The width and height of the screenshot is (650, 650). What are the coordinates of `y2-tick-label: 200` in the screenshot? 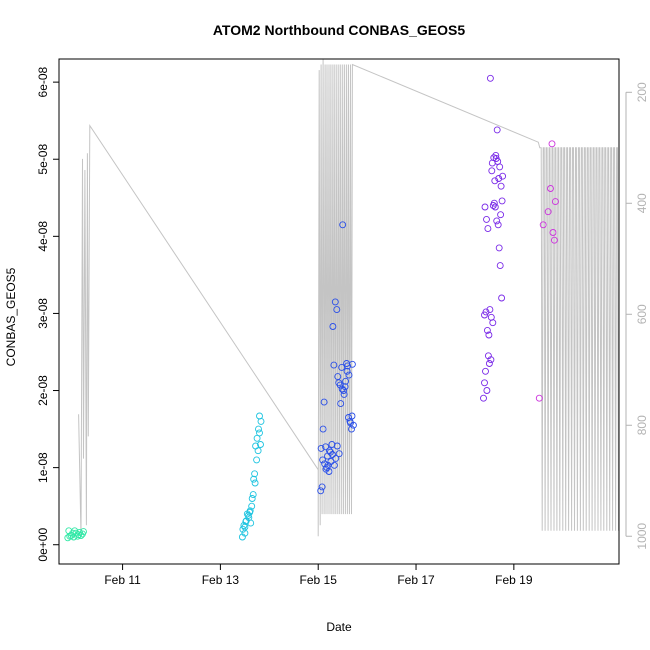 It's located at (642, 92).